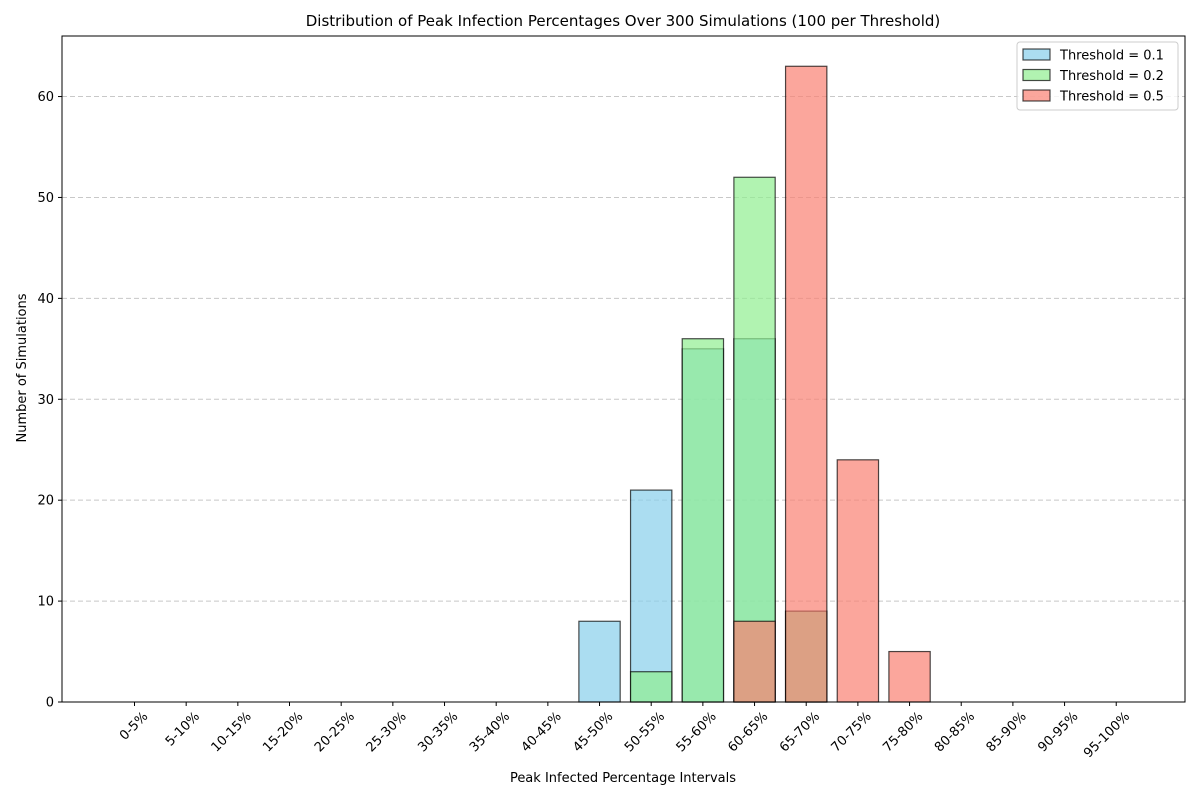  Describe the element at coordinates (623, 778) in the screenshot. I see `x-axis-label: Peak Infected Percentage Intervals` at that location.